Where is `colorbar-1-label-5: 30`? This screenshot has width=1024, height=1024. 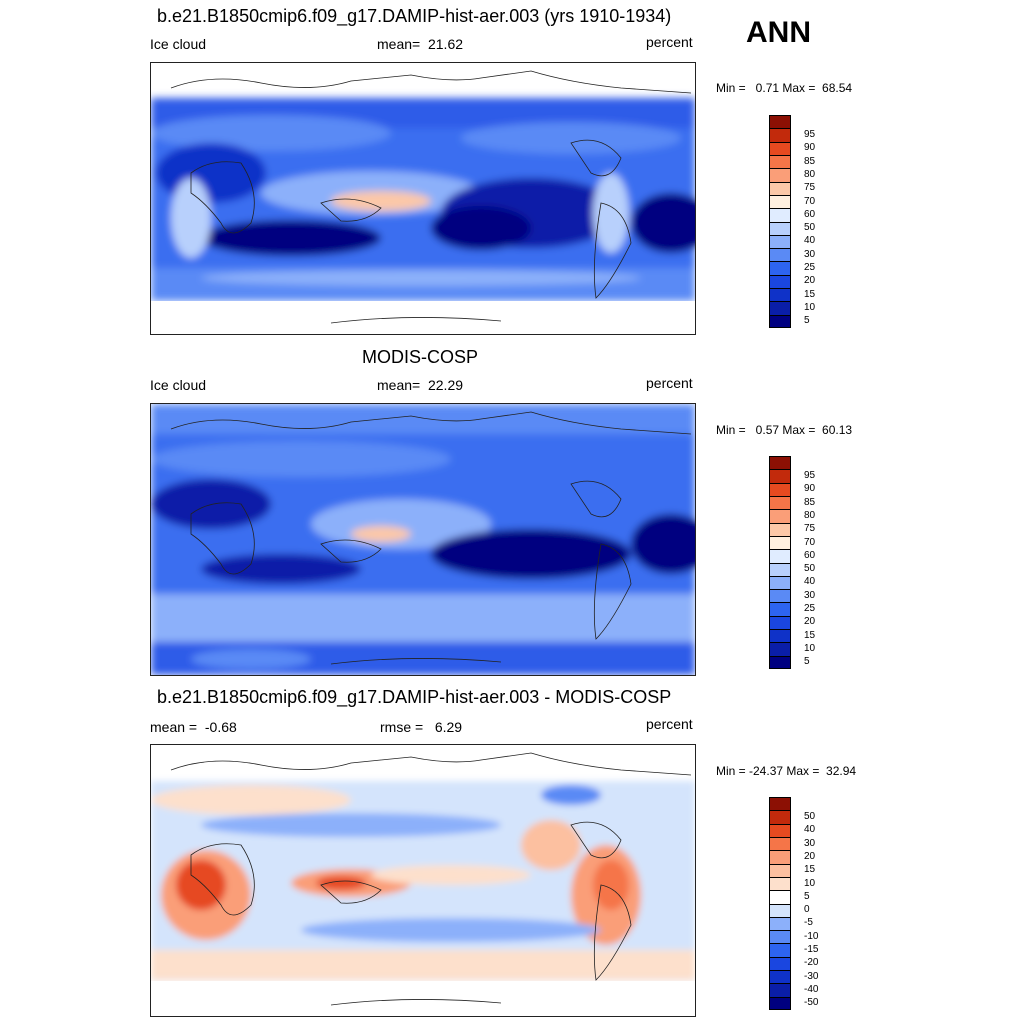 colorbar-1-label-5: 30 is located at coordinates (810, 254).